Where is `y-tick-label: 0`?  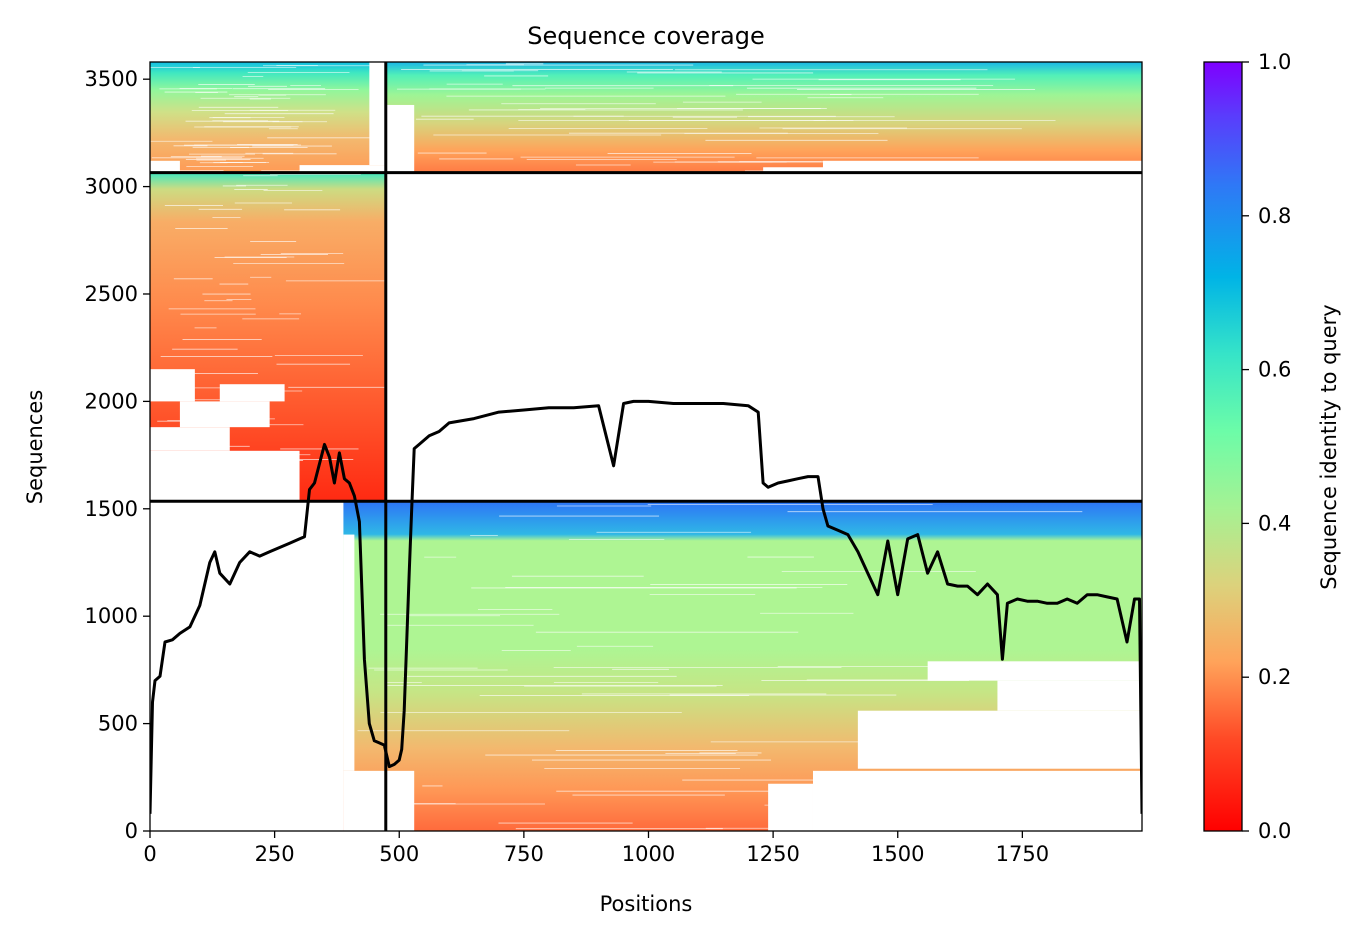 y-tick-label: 0 is located at coordinates (131, 831).